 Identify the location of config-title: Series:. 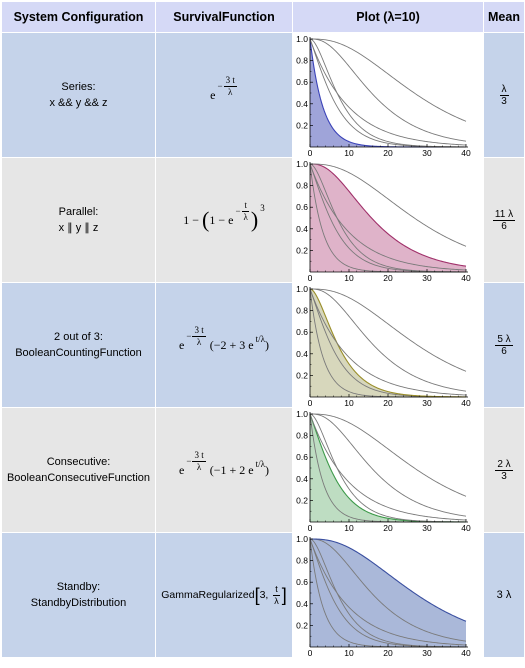
(78, 87).